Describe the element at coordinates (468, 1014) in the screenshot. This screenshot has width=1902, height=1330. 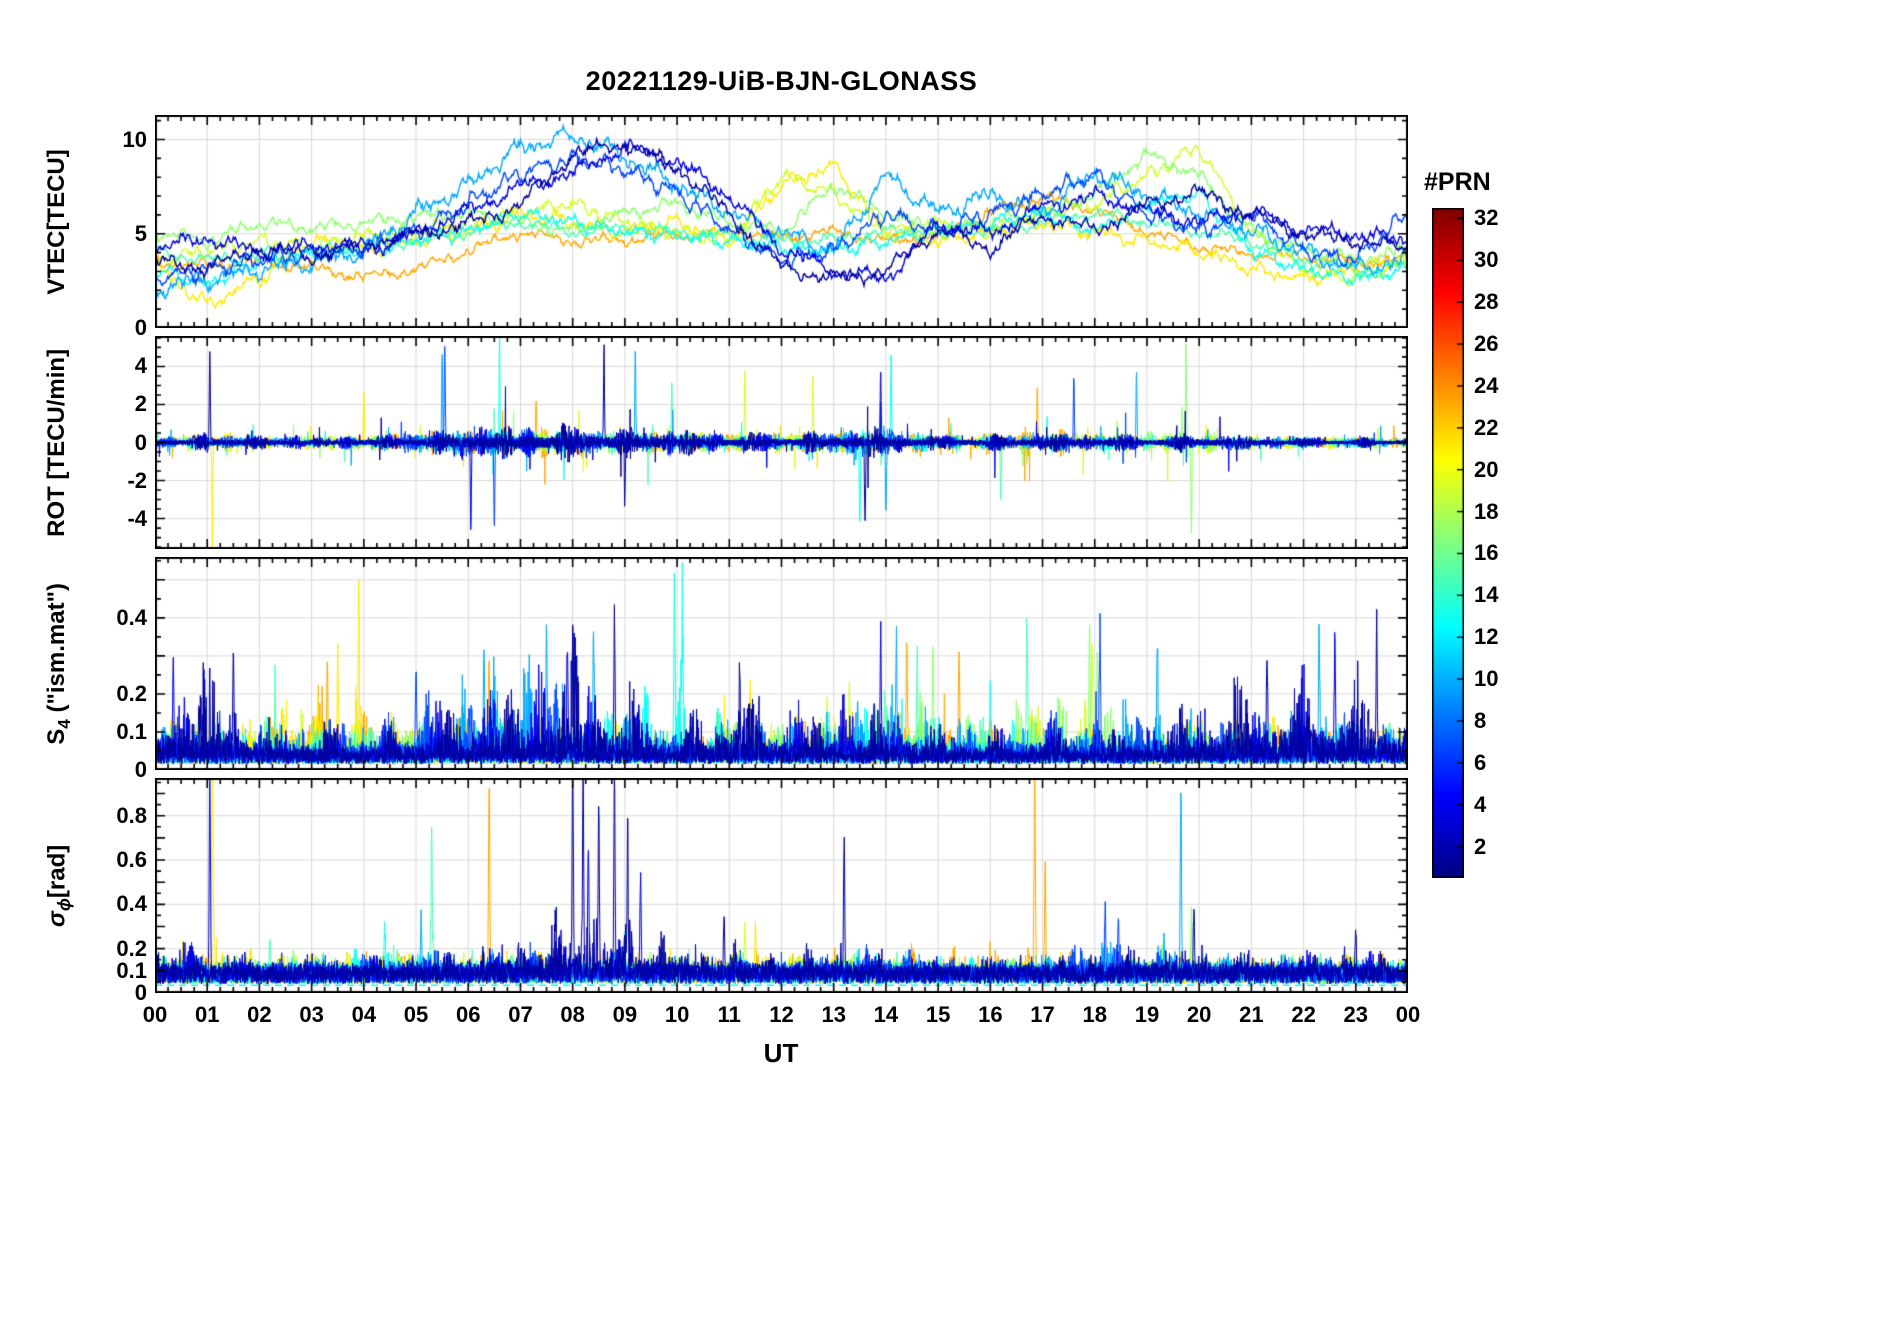
I see `x-tick-label: 06` at that location.